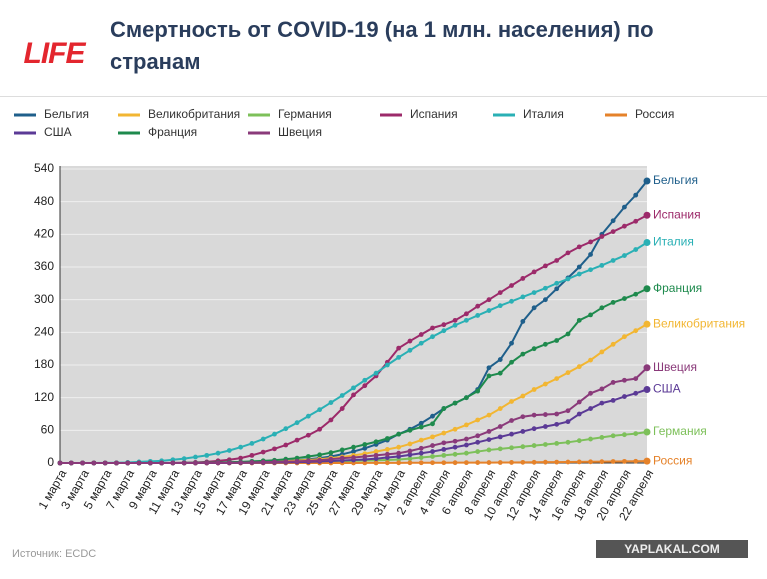  I want to click on legend-label: США, so click(58, 132).